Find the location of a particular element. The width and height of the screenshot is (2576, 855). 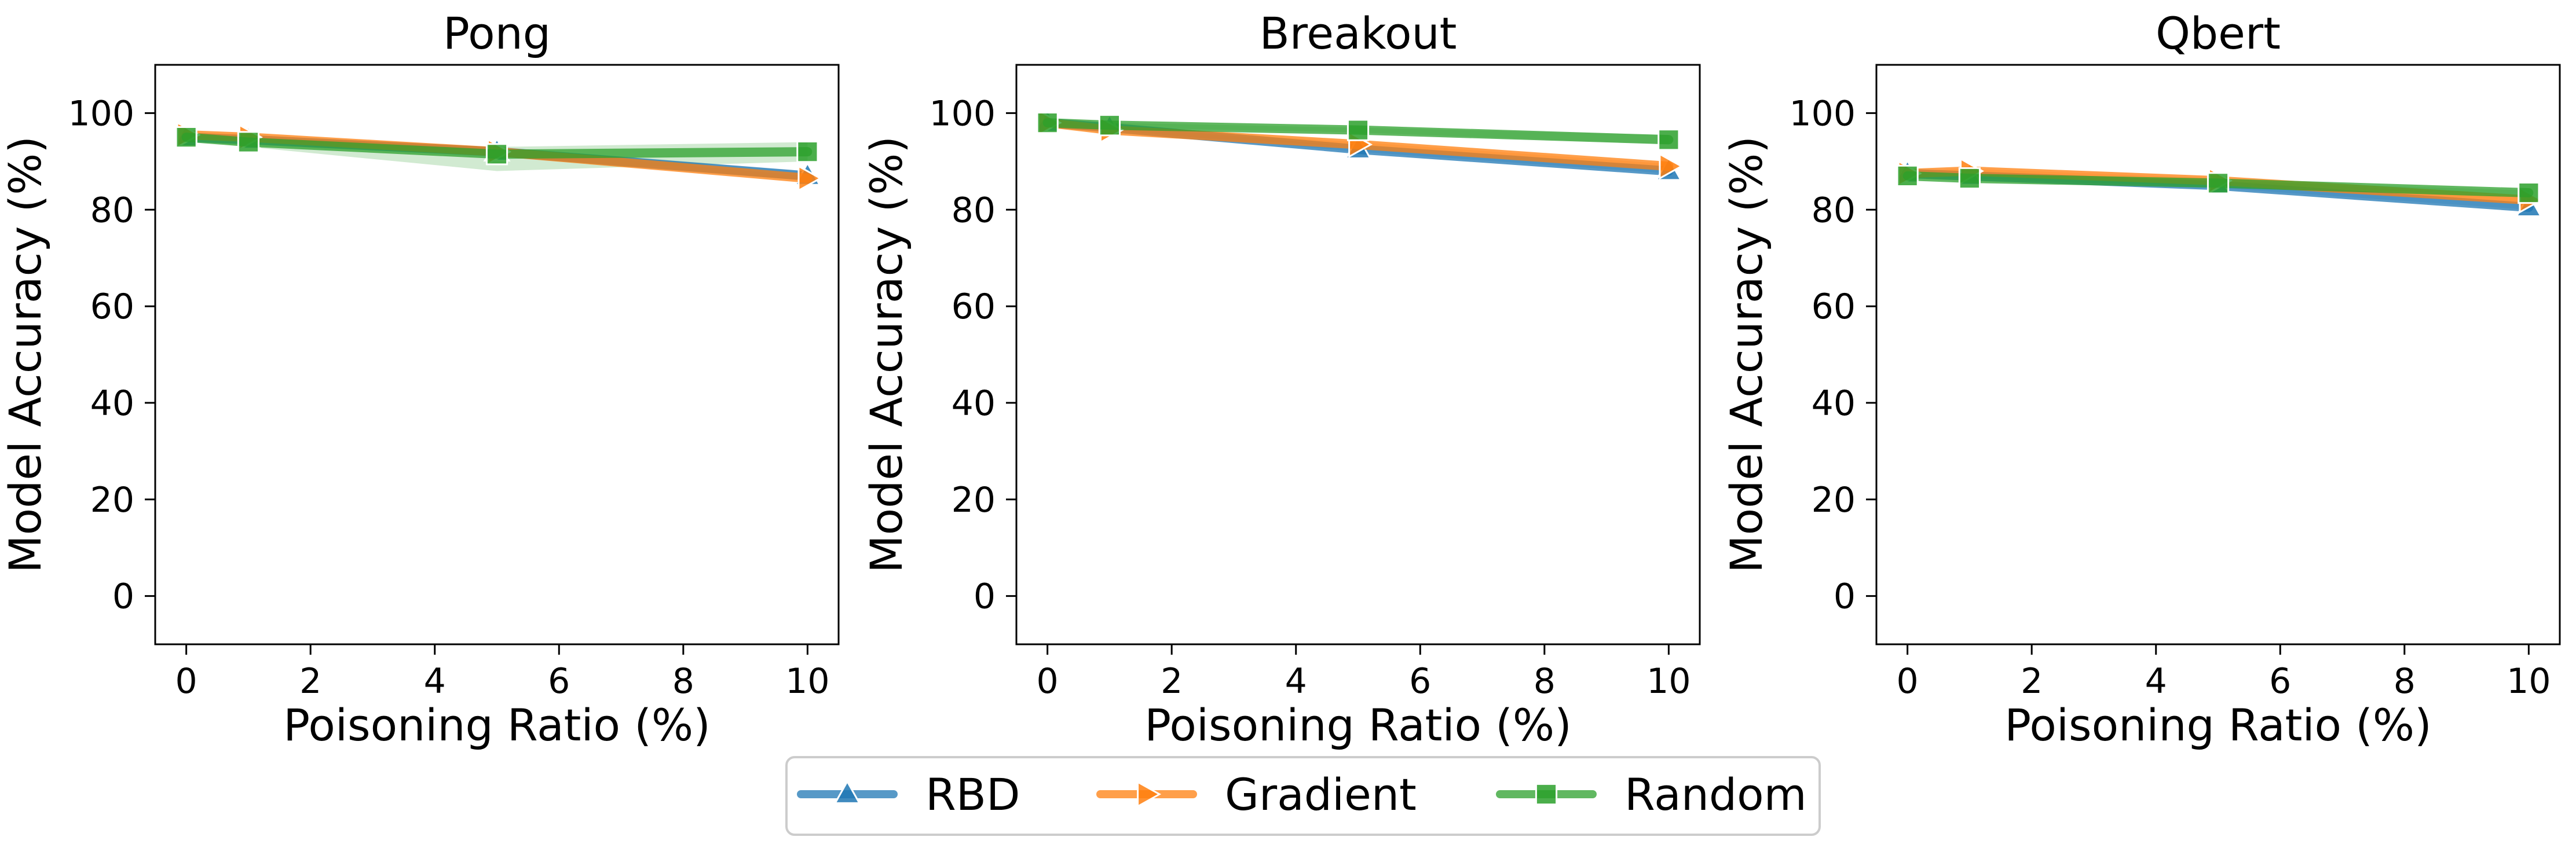

legend-marker-gradient is located at coordinates (1149, 794).